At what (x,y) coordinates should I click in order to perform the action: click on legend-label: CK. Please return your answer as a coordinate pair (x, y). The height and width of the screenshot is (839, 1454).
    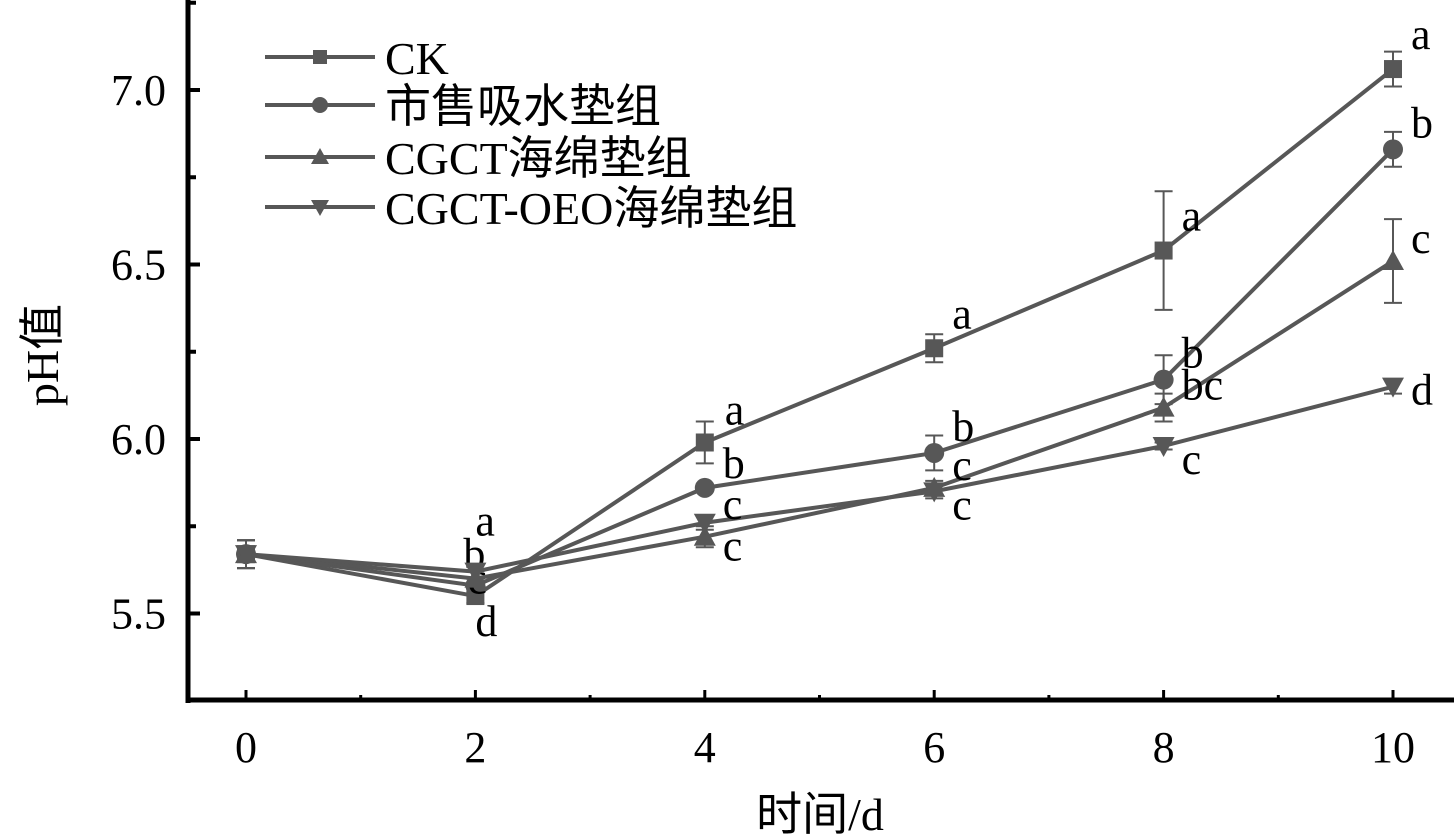
    Looking at the image, I should click on (417, 58).